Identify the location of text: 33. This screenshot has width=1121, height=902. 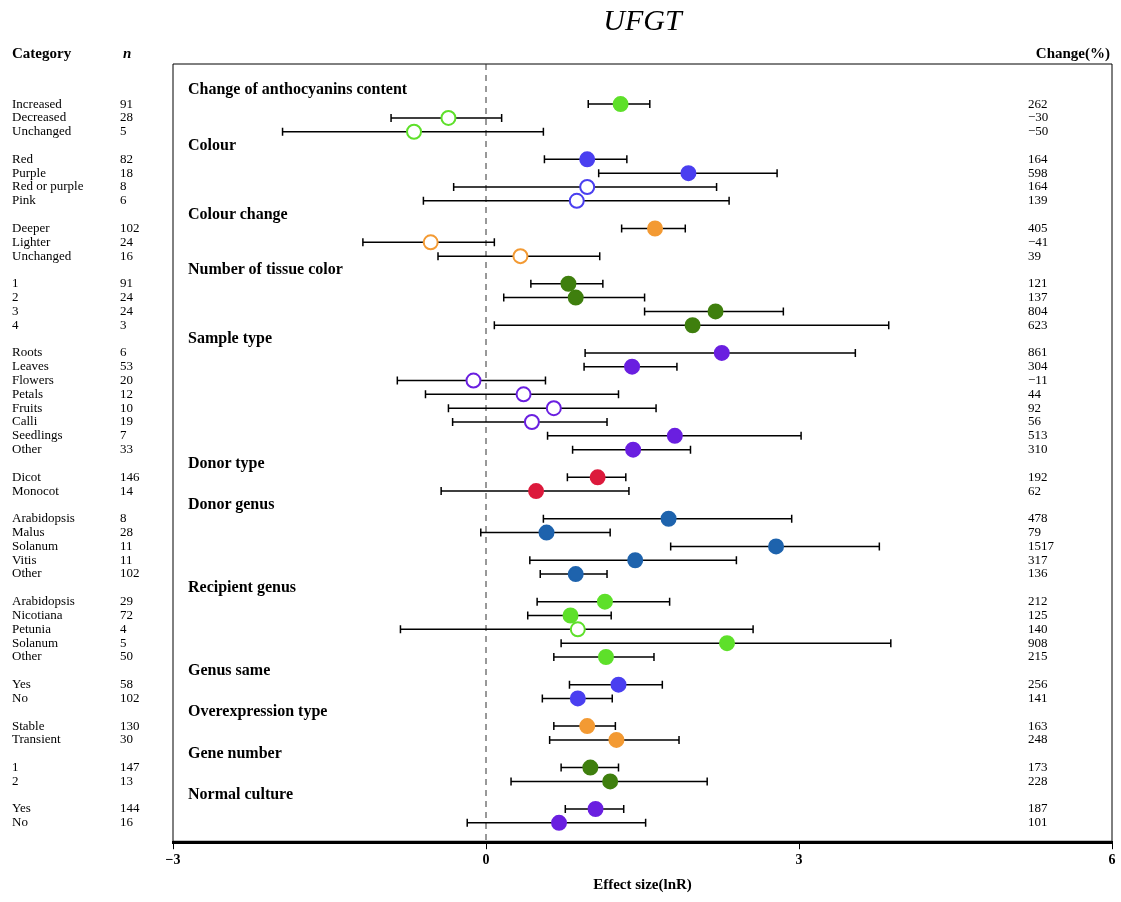
(126, 449).